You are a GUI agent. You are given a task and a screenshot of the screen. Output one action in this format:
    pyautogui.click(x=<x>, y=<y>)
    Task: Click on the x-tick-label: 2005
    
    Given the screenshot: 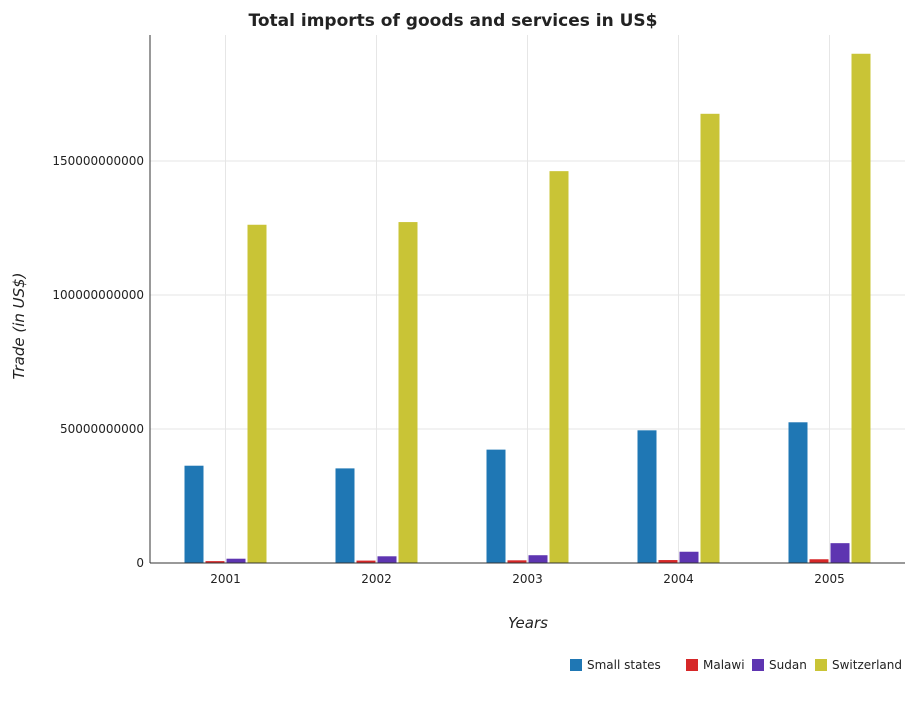 What is the action you would take?
    pyautogui.click(x=829, y=579)
    